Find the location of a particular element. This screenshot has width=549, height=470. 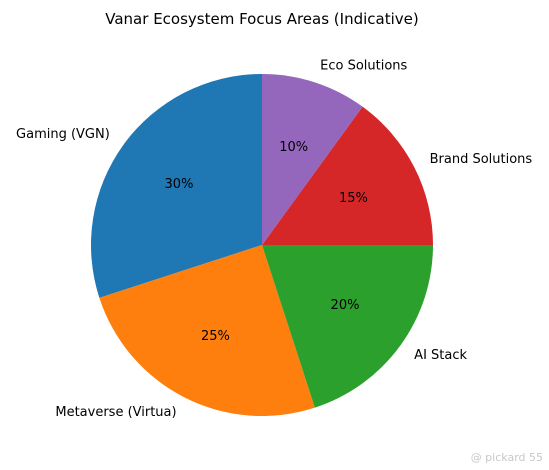

slice-label-gaming-vgn: Gaming (VGN) is located at coordinates (63, 134).